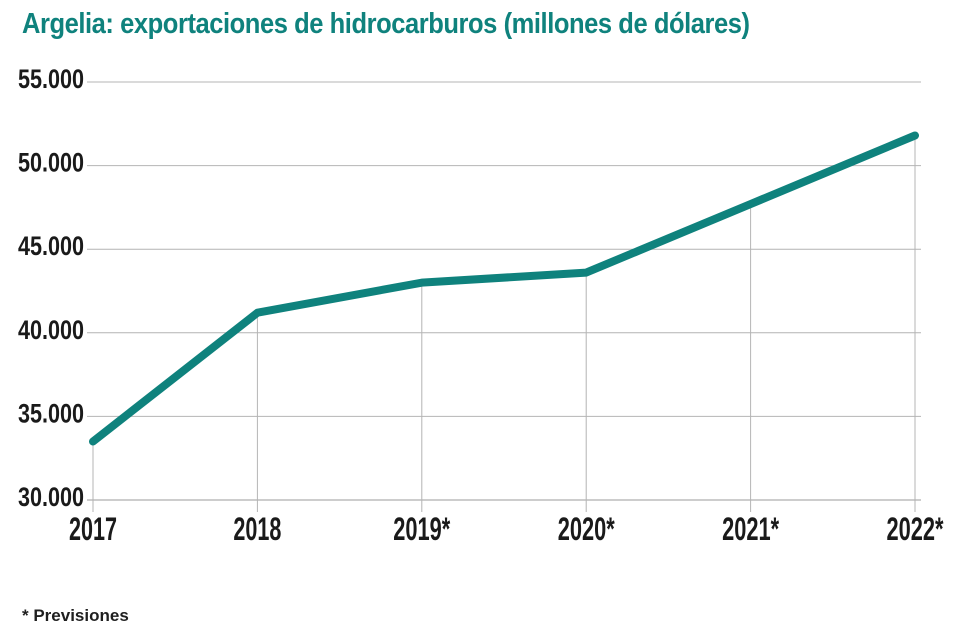 The image size is (960, 628). I want to click on footnote-previsiones: * Previsiones, so click(75, 615).